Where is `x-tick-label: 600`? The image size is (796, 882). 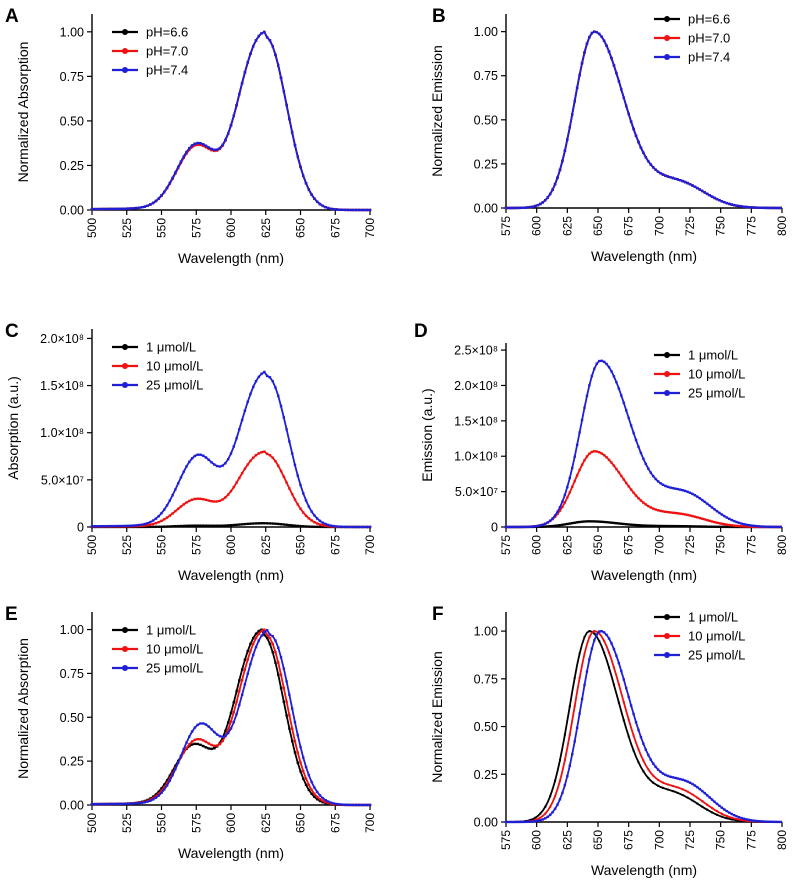 x-tick-label: 600 is located at coordinates (231, 823).